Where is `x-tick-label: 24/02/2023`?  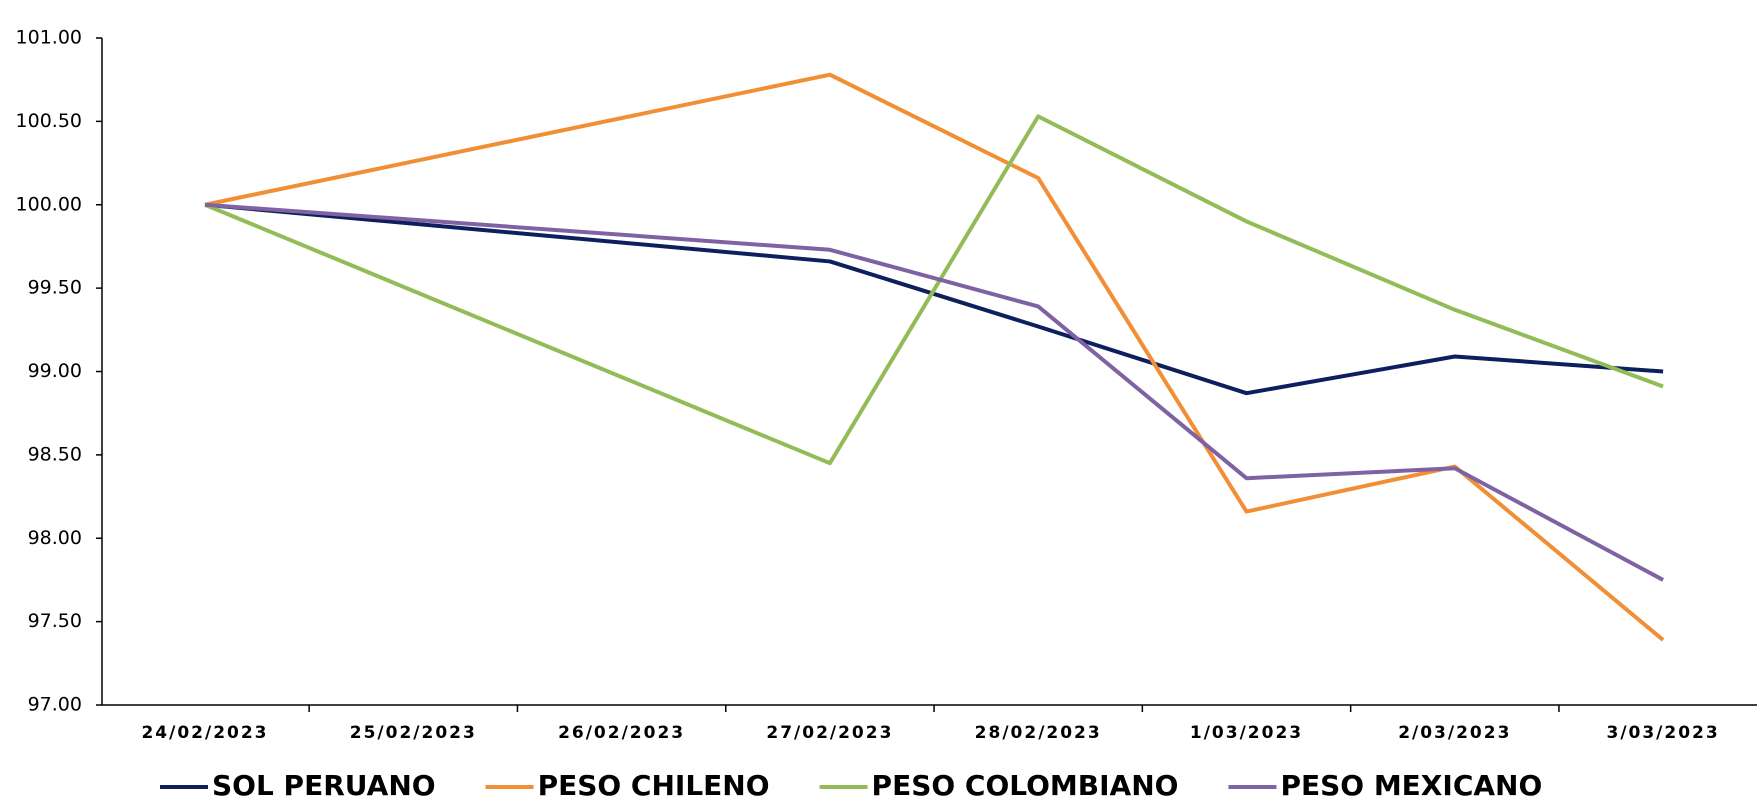
x-tick-label: 24/02/2023 is located at coordinates (204, 733).